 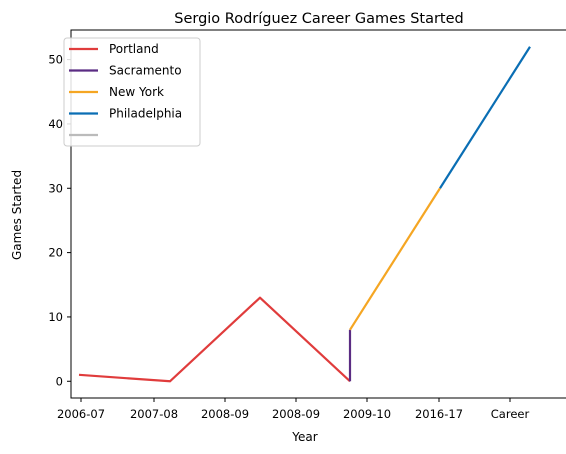 What do you see at coordinates (55, 124) in the screenshot?
I see `y-tick-label: 40` at bounding box center [55, 124].